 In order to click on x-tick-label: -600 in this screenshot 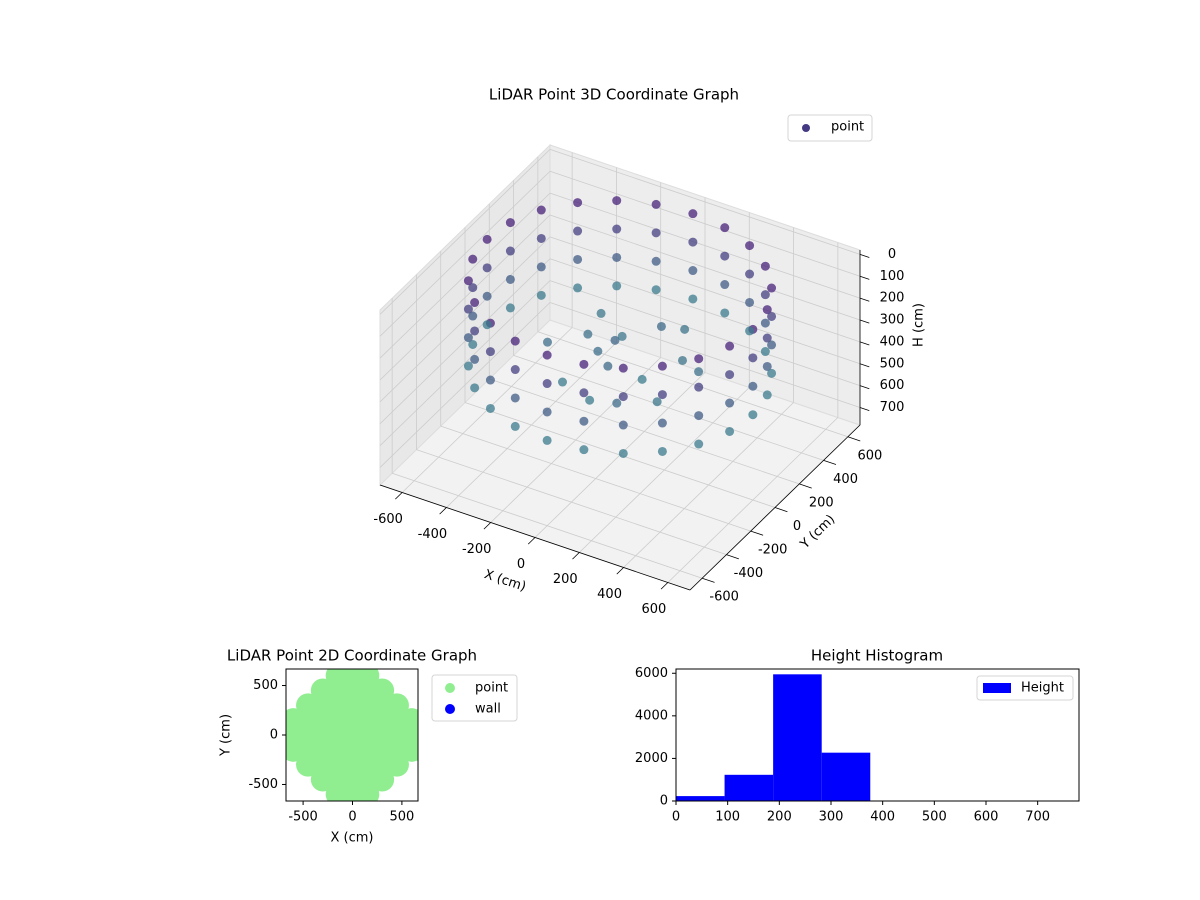, I will do `click(388, 519)`.